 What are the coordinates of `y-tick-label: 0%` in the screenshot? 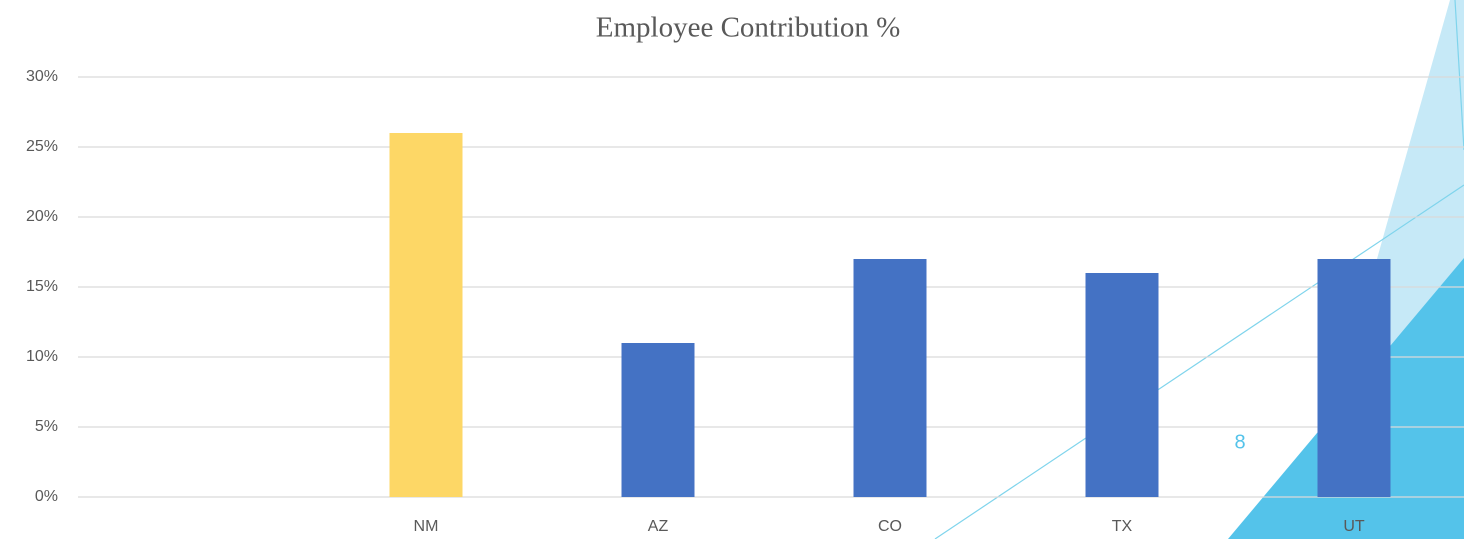 It's located at (46, 496).